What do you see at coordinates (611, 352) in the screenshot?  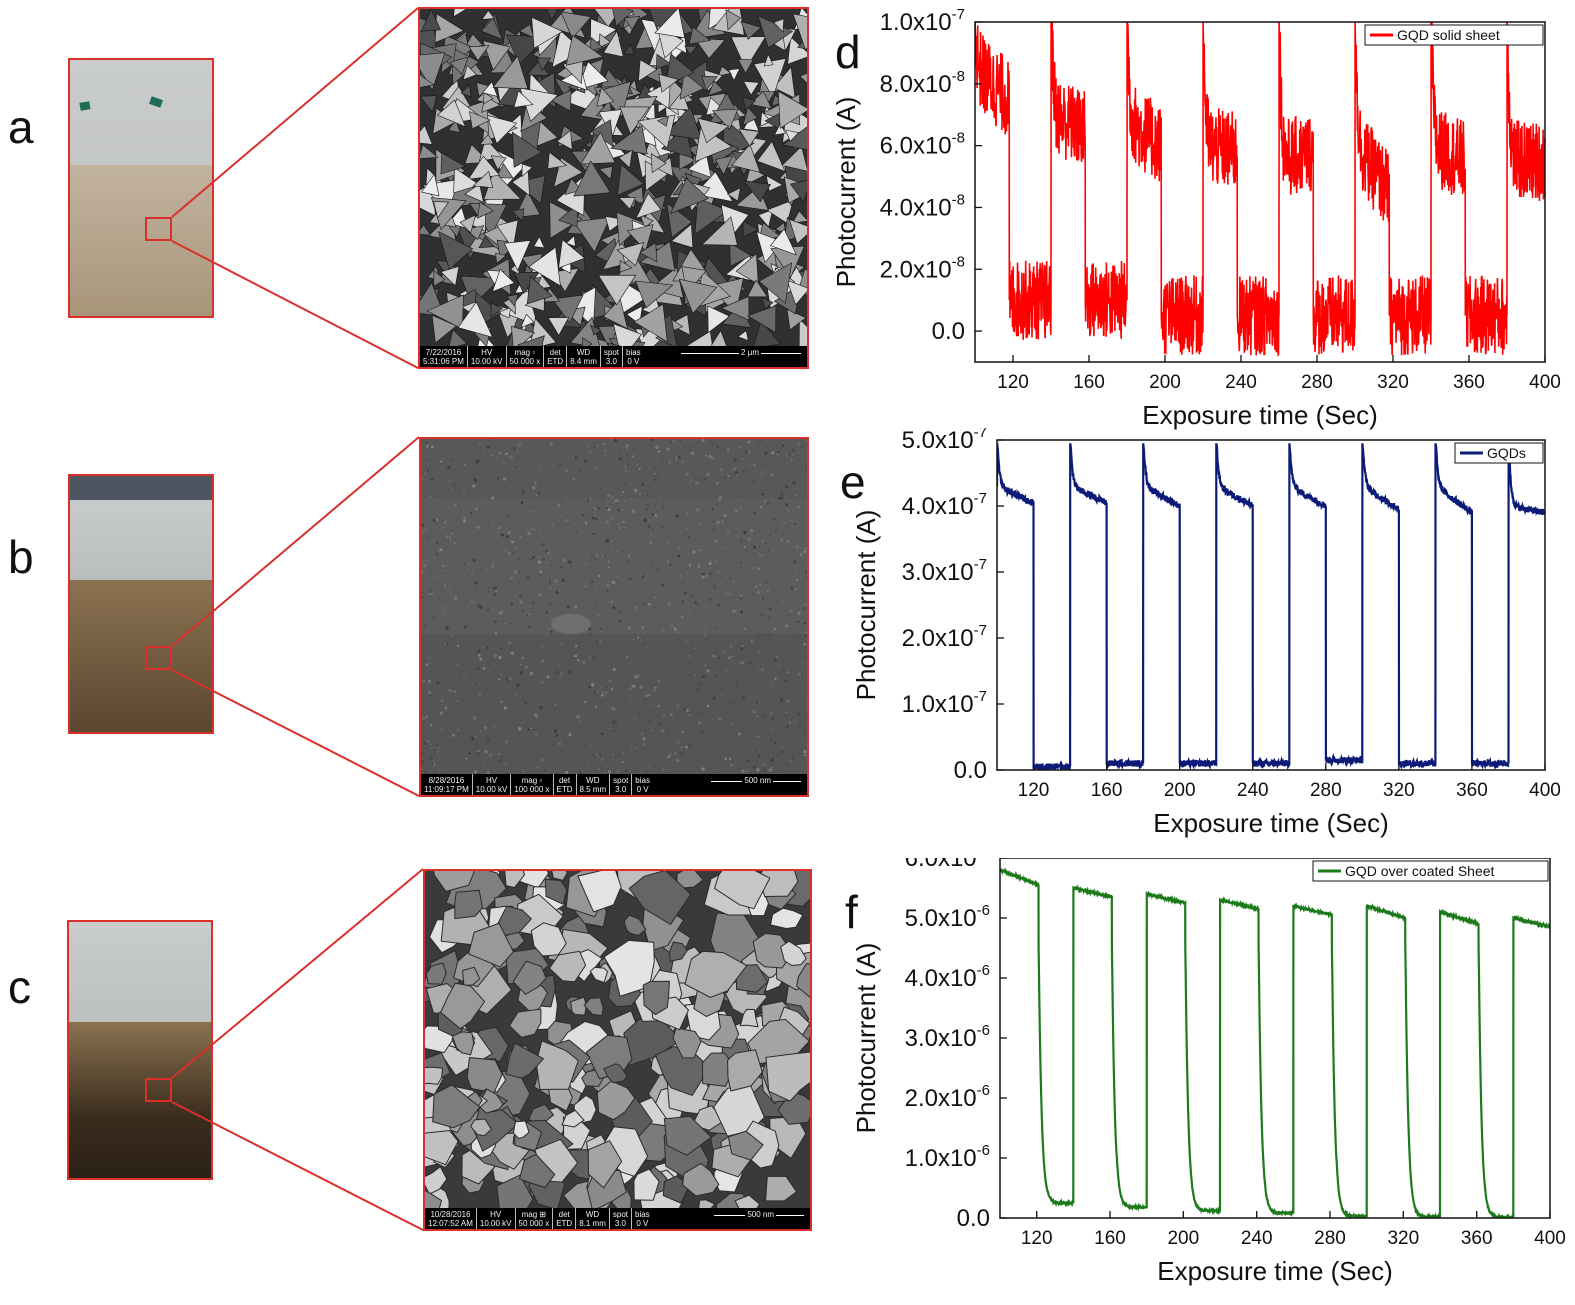 I see `sem-spot-label: spot` at bounding box center [611, 352].